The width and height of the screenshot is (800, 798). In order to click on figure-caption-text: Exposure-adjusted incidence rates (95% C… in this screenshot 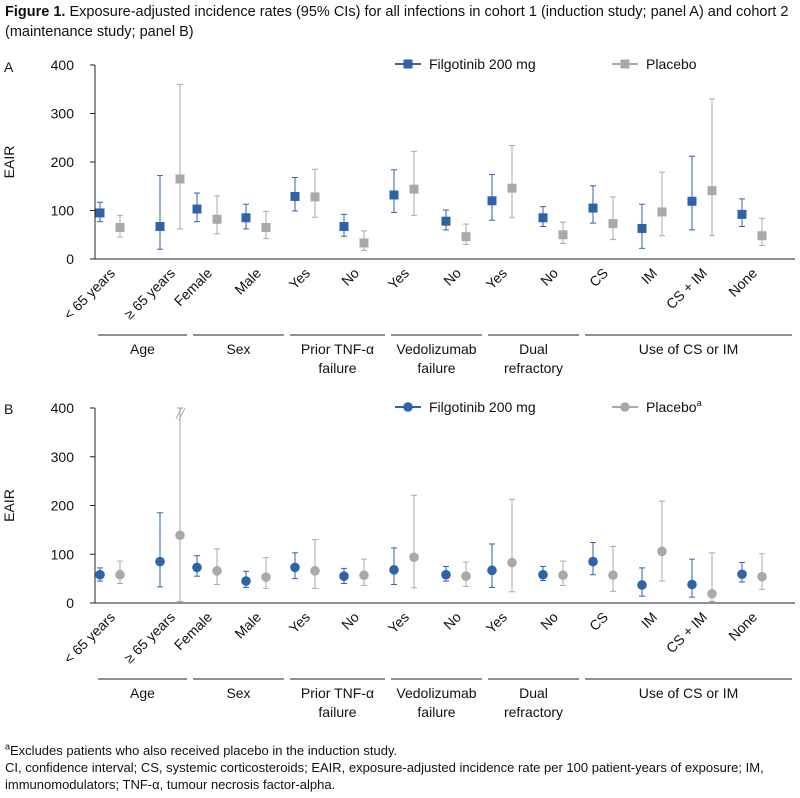, I will do `click(397, 22)`.